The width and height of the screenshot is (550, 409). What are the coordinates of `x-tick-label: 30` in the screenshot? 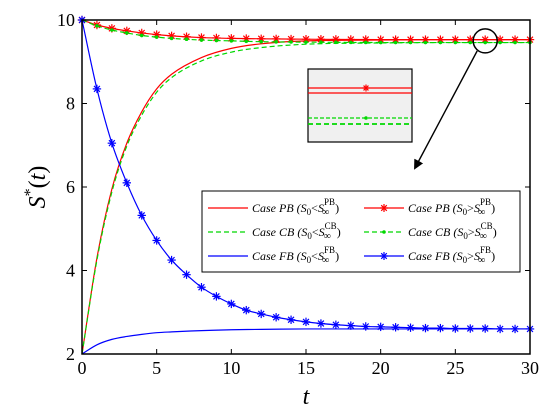 It's located at (530, 368).